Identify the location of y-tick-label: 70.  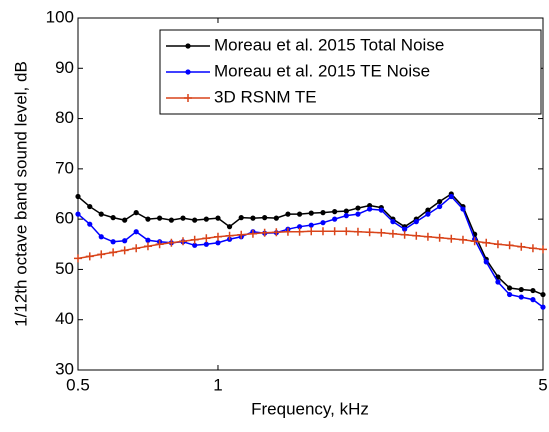
(64, 167).